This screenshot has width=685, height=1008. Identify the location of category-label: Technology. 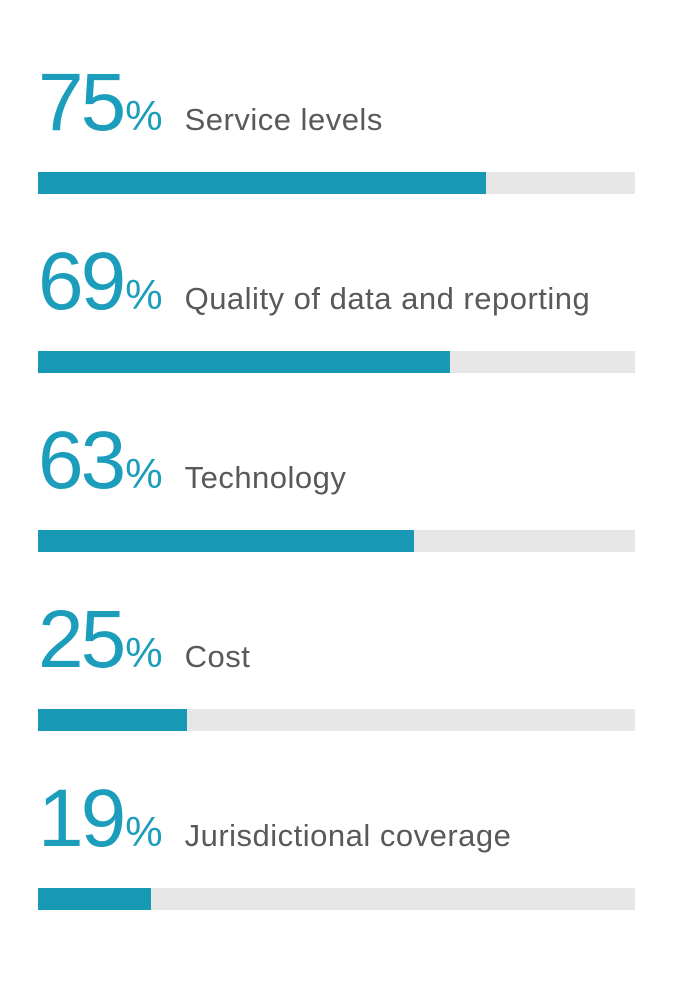
(265, 477).